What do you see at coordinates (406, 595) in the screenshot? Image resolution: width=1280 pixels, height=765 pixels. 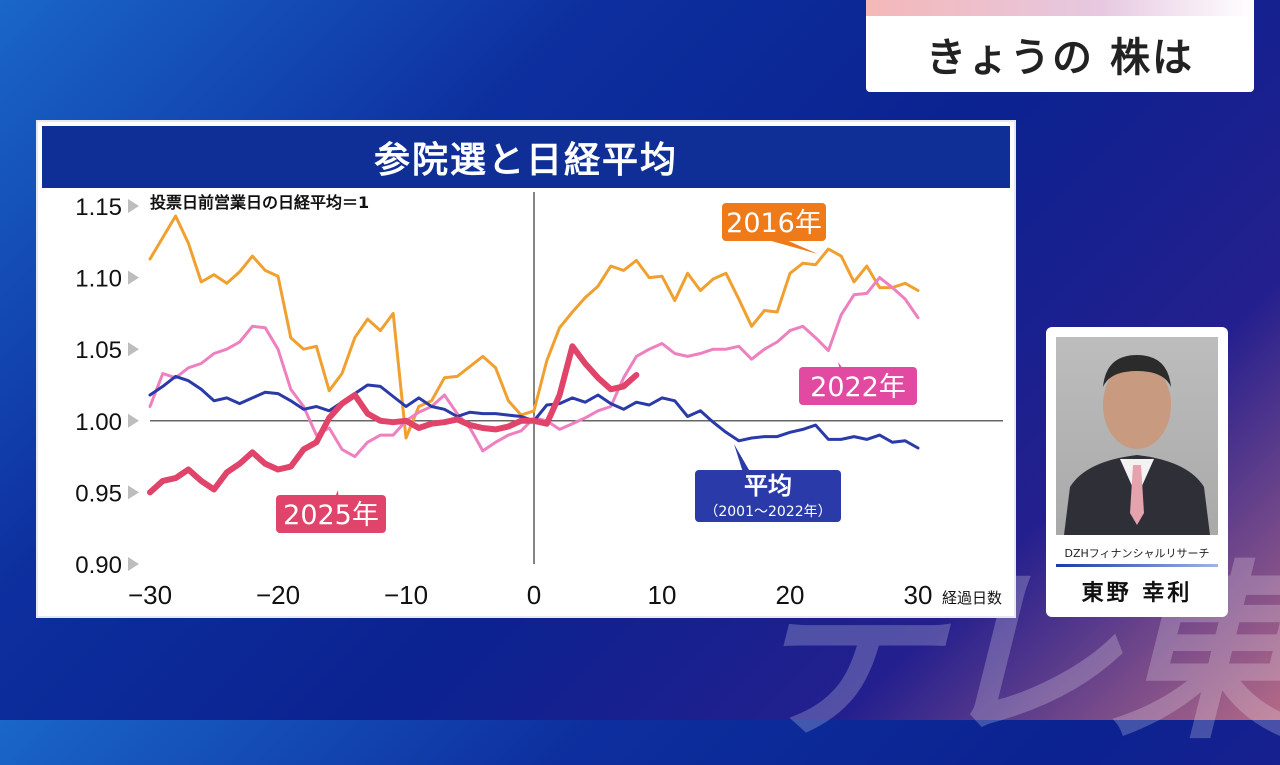 I see `x-tick-label: −10` at bounding box center [406, 595].